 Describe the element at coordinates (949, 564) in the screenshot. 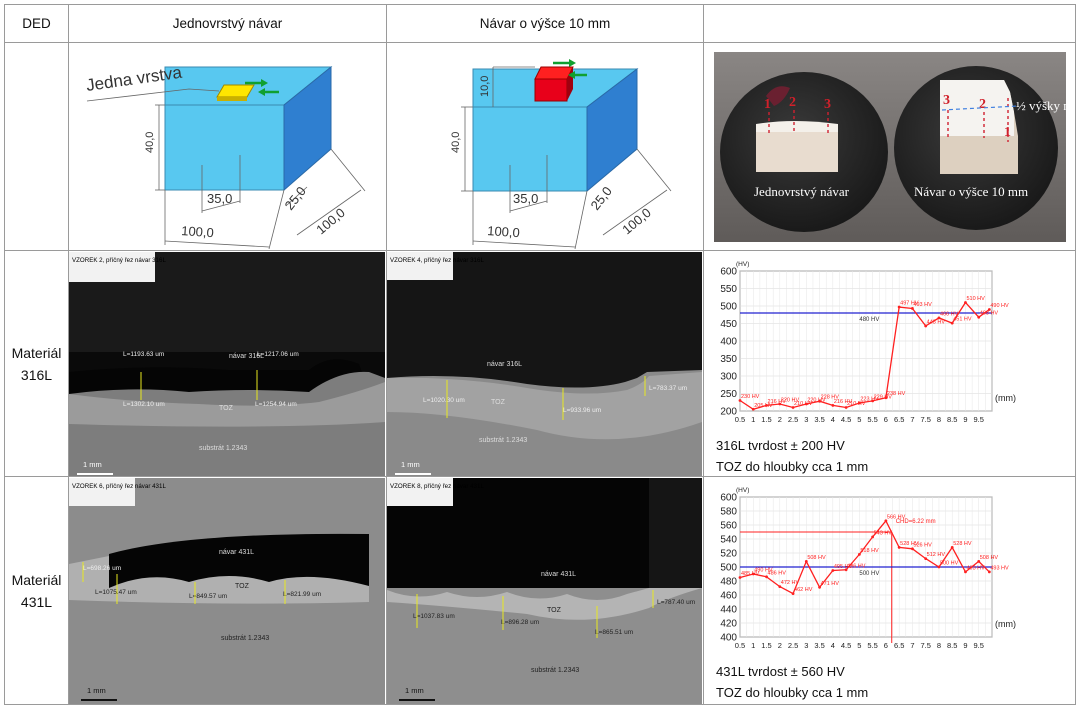

I see `data-label: 500 HV` at that location.